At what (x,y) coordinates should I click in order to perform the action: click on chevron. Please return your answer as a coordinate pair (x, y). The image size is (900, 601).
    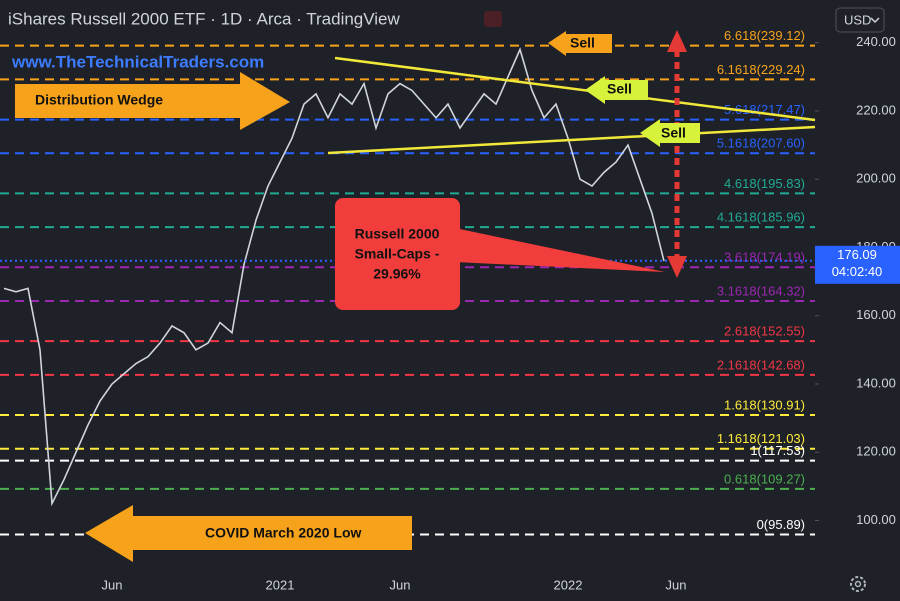
    Looking at the image, I should click on (875, 20).